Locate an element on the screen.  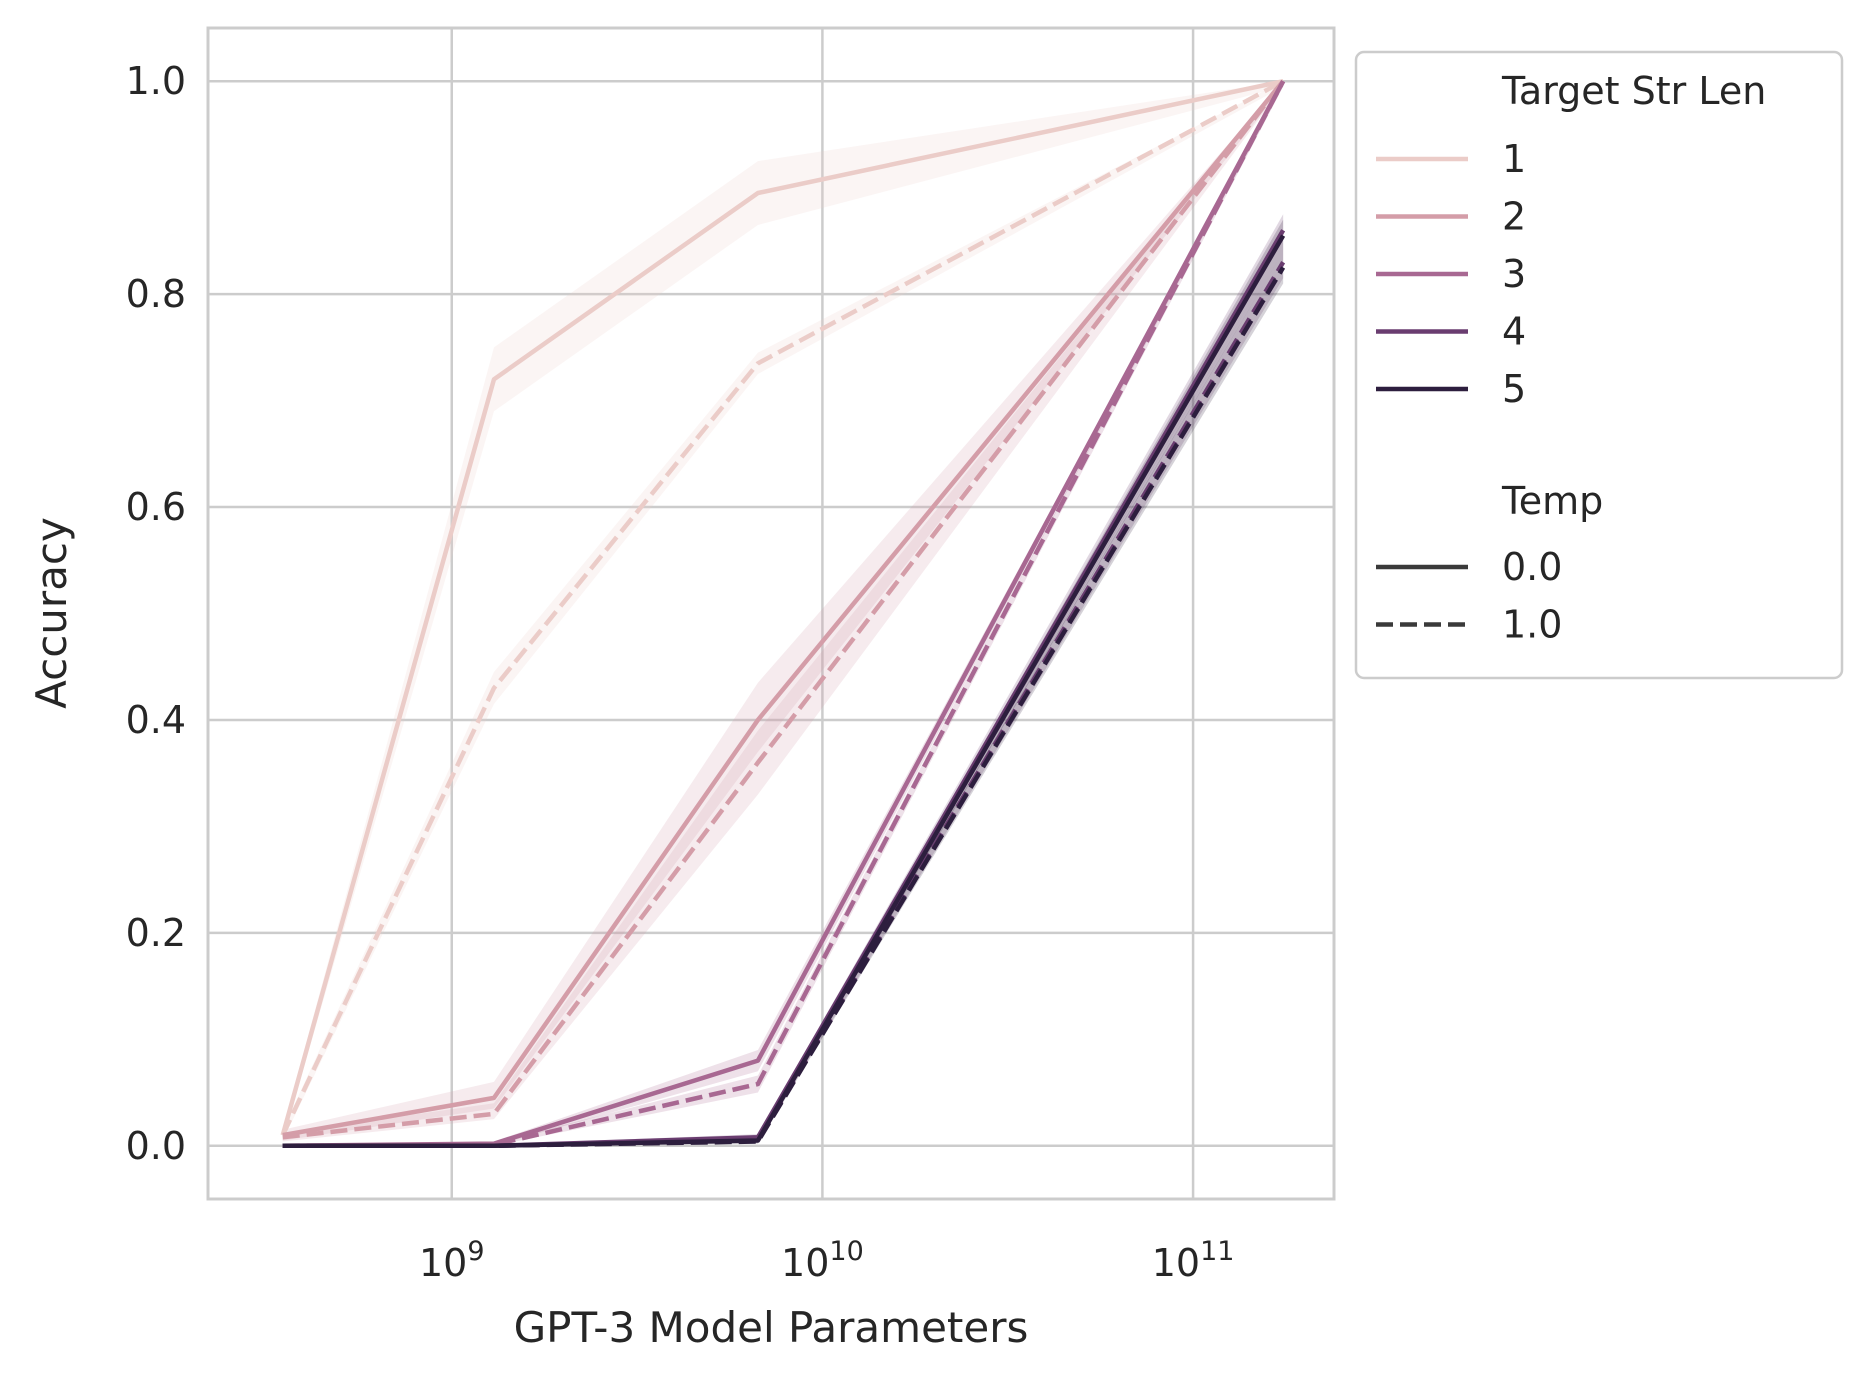
x-tick-label: 1011 is located at coordinates (1193, 1260).